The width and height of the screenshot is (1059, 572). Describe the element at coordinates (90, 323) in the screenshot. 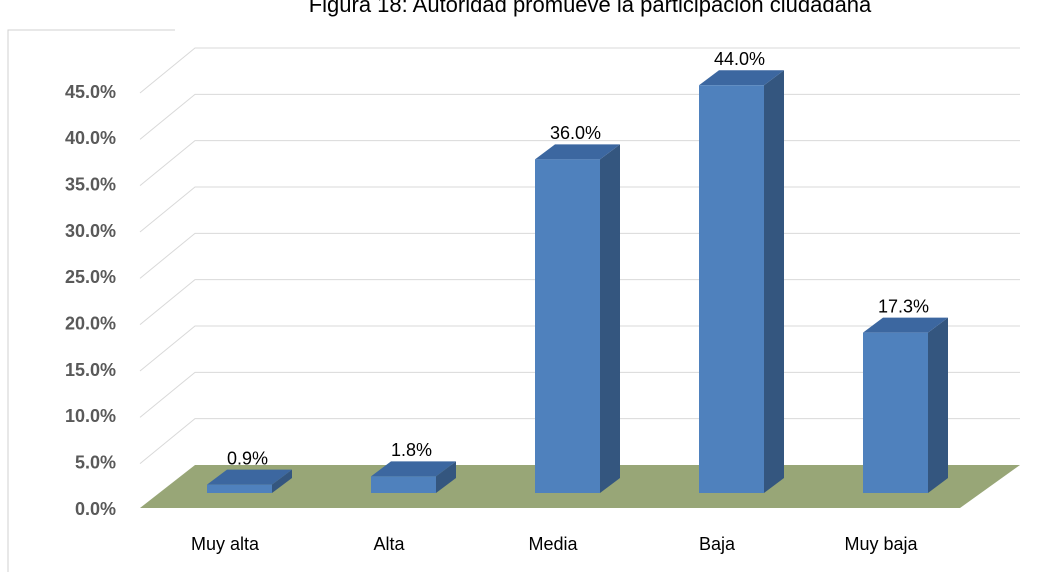

I see `y-tick-label: 20.0%` at that location.